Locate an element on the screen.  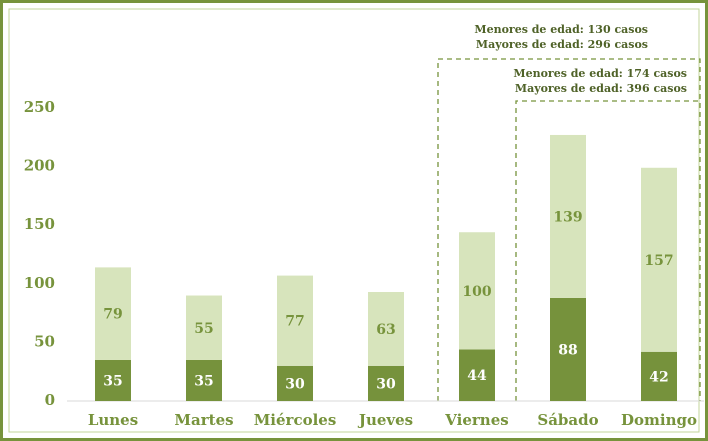
x-tick-label: Viernes is located at coordinates (476, 420).